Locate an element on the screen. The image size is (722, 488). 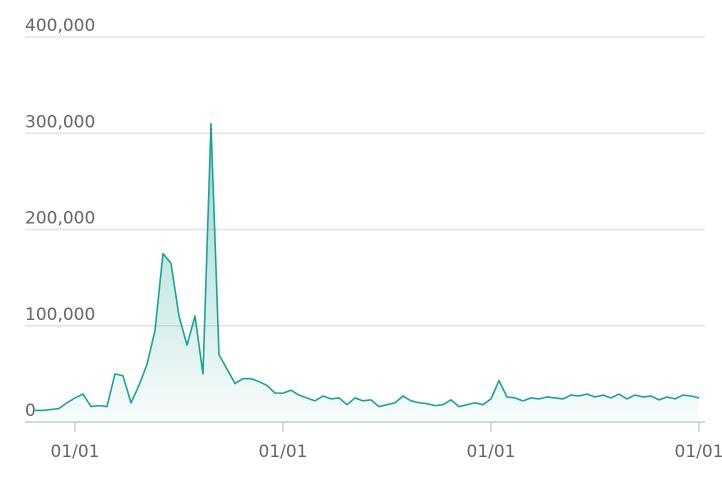
y-tick-label: 300,000 is located at coordinates (60, 122).